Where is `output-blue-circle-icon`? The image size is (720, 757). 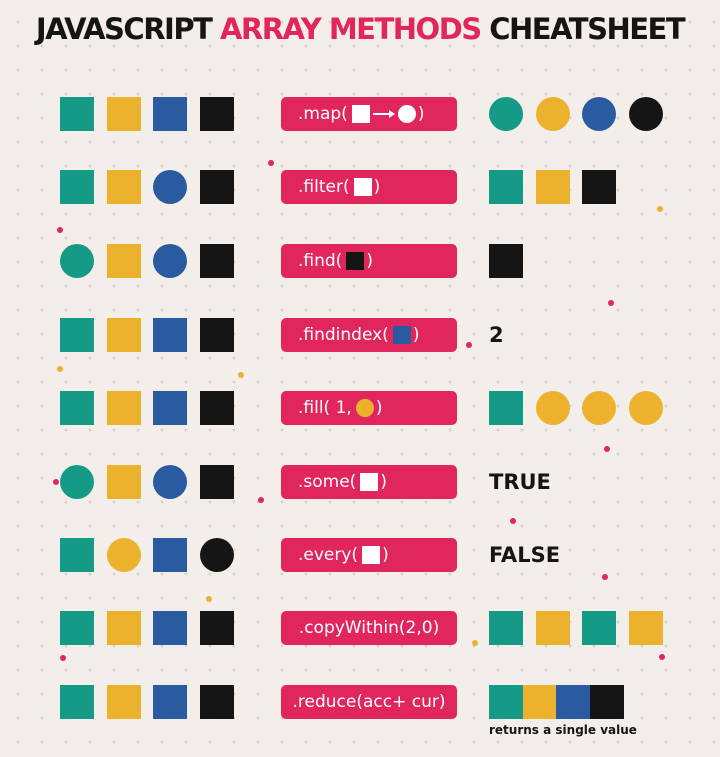
output-blue-circle-icon is located at coordinates (599, 114).